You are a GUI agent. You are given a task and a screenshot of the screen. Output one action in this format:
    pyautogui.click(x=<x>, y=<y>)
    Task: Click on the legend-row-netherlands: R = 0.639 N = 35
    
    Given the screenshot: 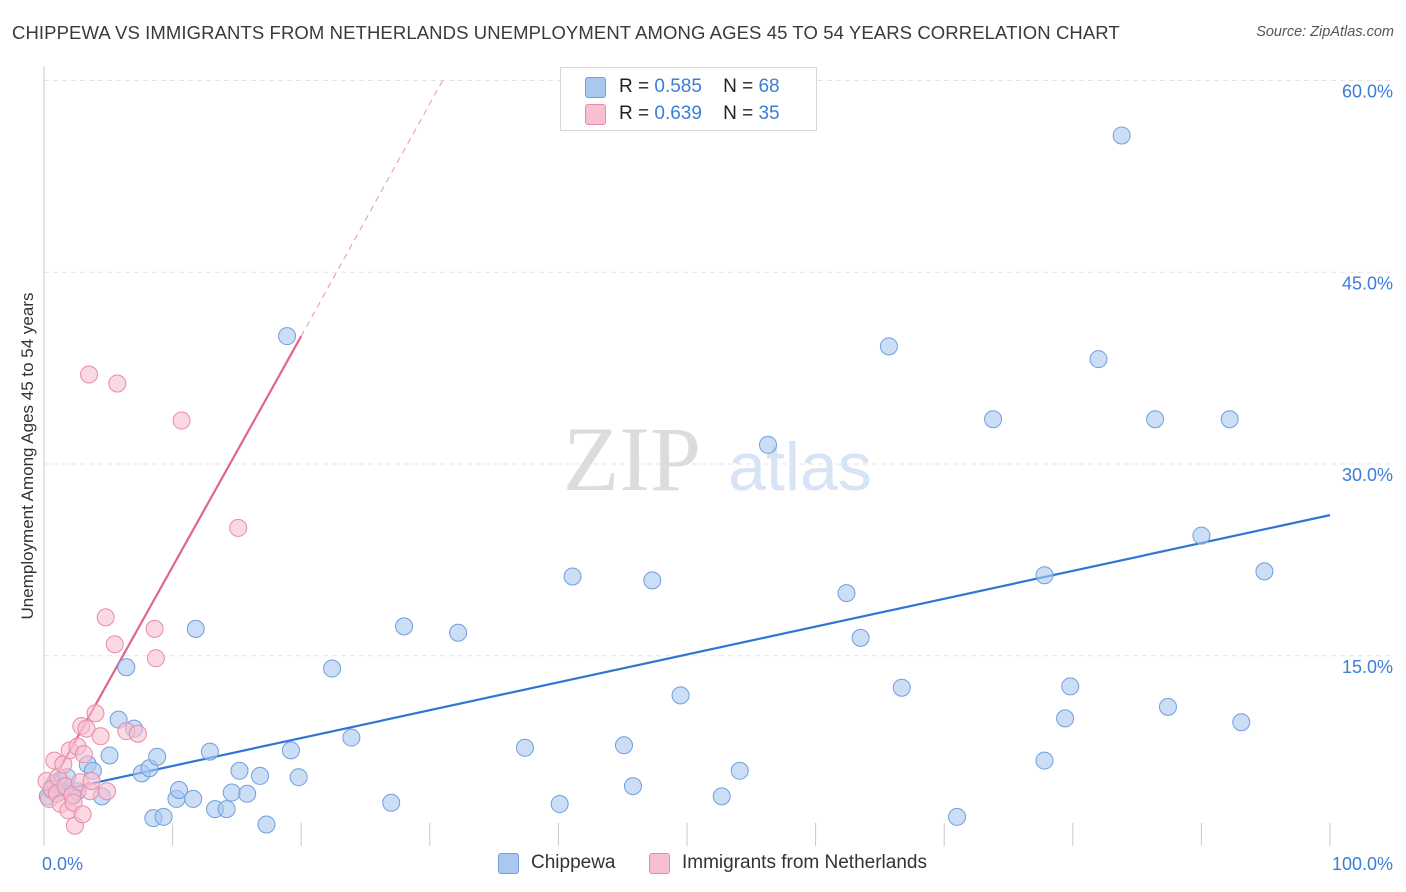 What is the action you would take?
    pyautogui.click(x=682, y=114)
    